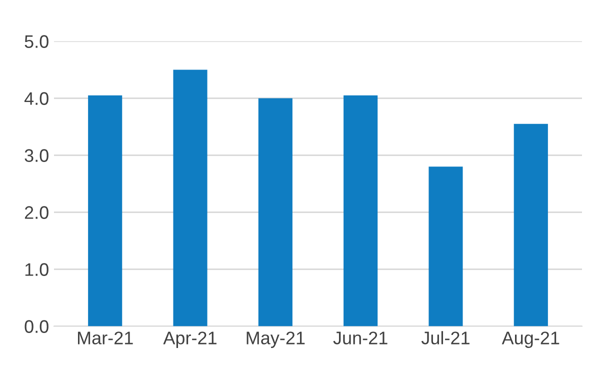 The width and height of the screenshot is (600, 375). Describe the element at coordinates (275, 340) in the screenshot. I see `x-tick-label: May-21` at that location.